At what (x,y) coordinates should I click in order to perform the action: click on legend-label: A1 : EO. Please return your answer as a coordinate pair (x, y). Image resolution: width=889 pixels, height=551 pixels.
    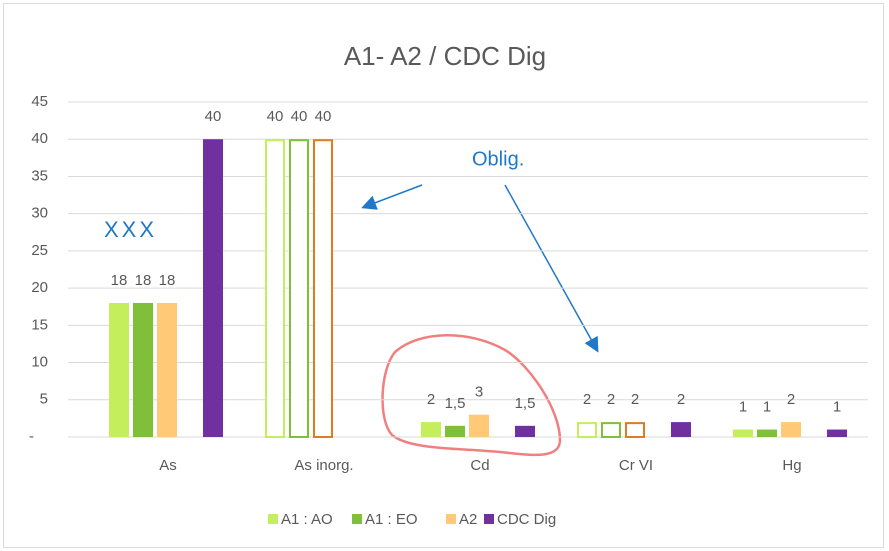
    Looking at the image, I should click on (391, 519).